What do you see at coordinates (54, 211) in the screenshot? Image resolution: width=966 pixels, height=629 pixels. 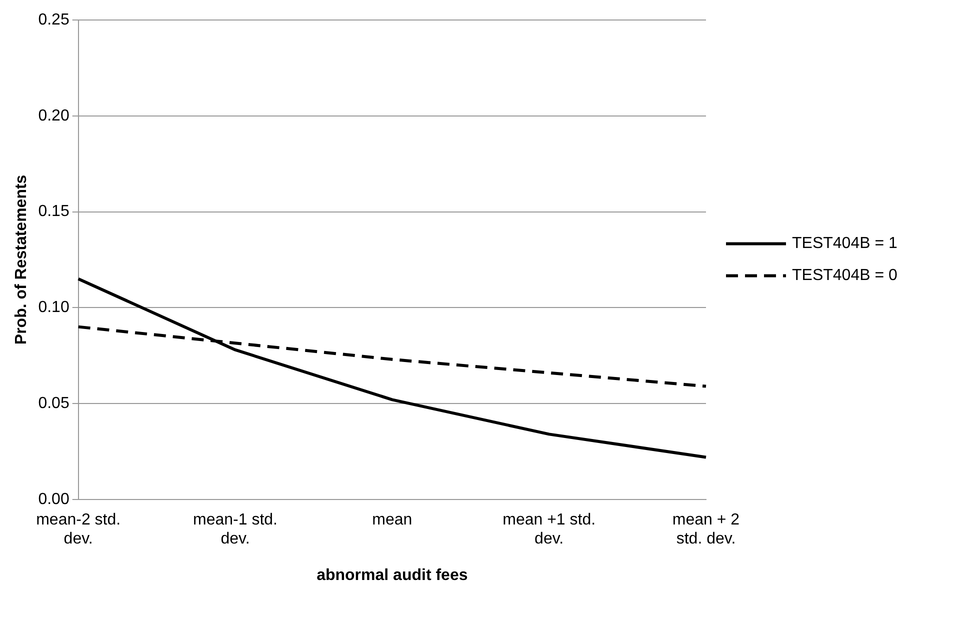 I see `y-tick-label: 0.15` at bounding box center [54, 211].